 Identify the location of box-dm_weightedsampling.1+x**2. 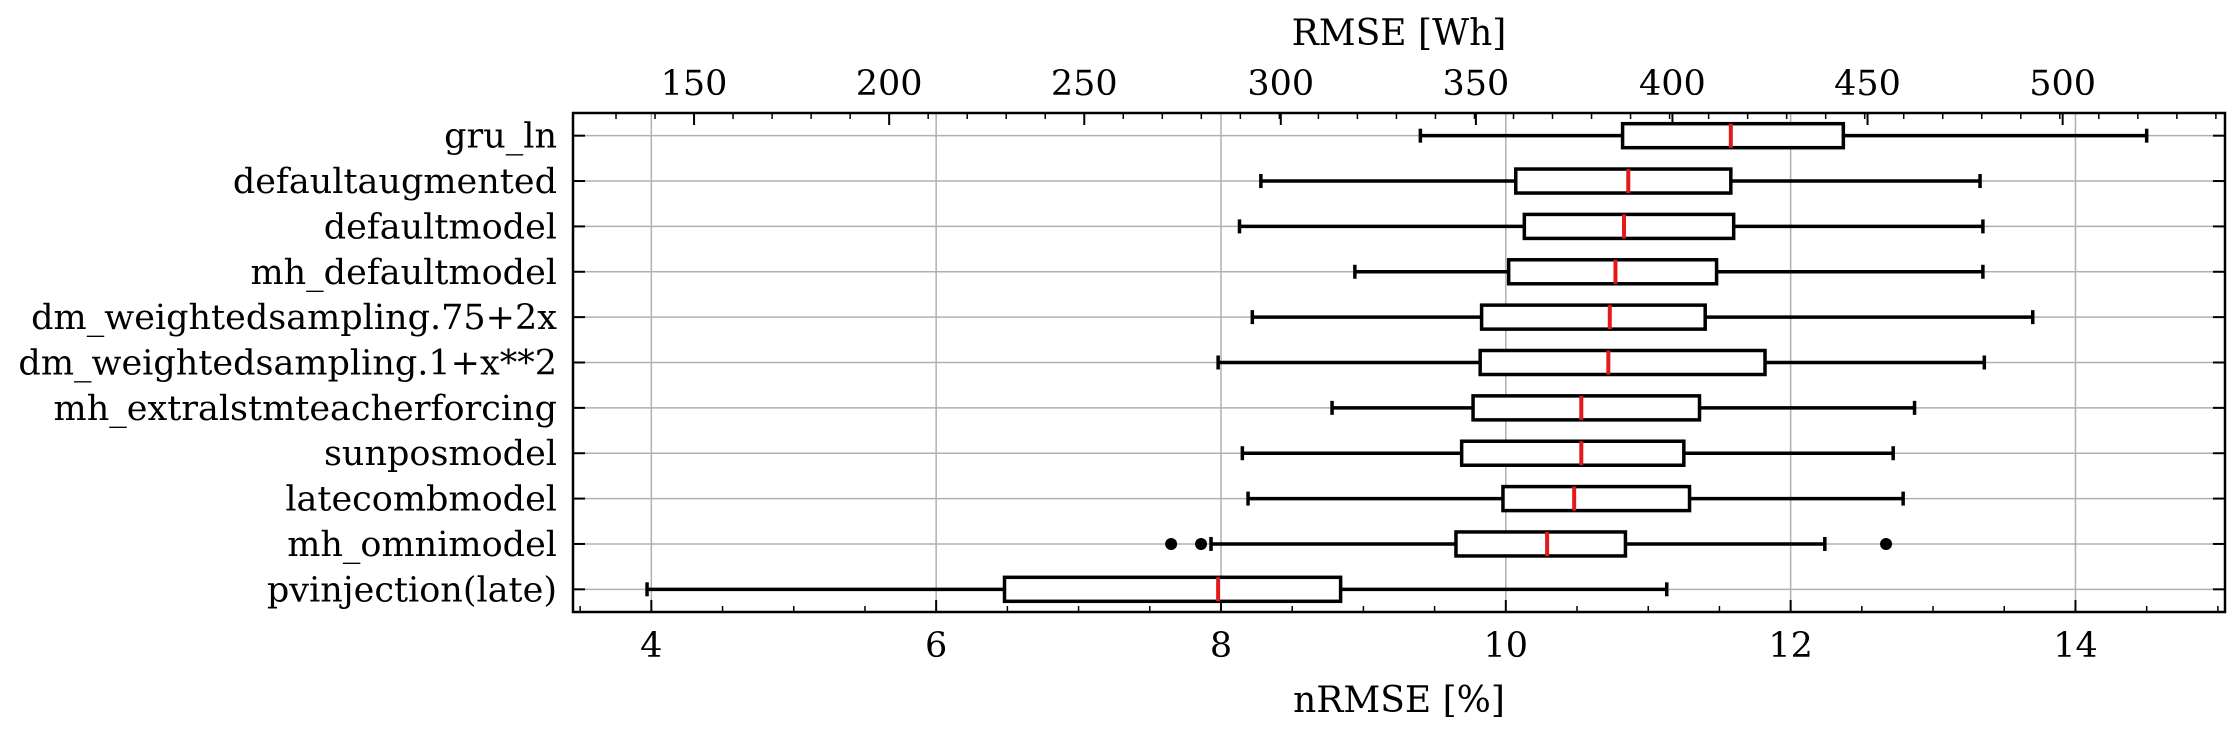
(1601, 362).